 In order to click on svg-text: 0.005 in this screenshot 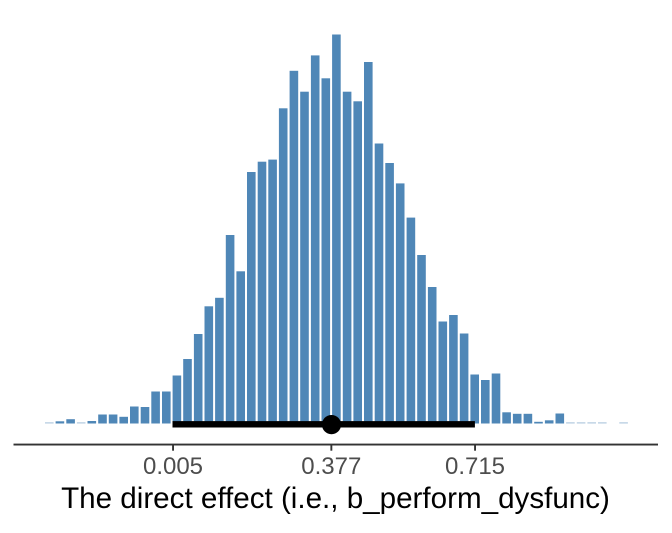, I will do `click(173, 466)`.